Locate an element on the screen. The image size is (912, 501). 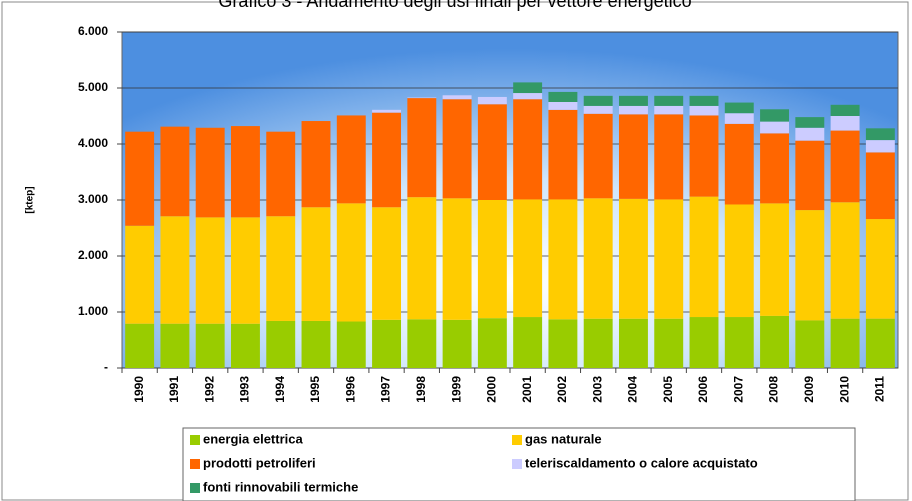
x-tick-label: 2009 is located at coordinates (809, 389).